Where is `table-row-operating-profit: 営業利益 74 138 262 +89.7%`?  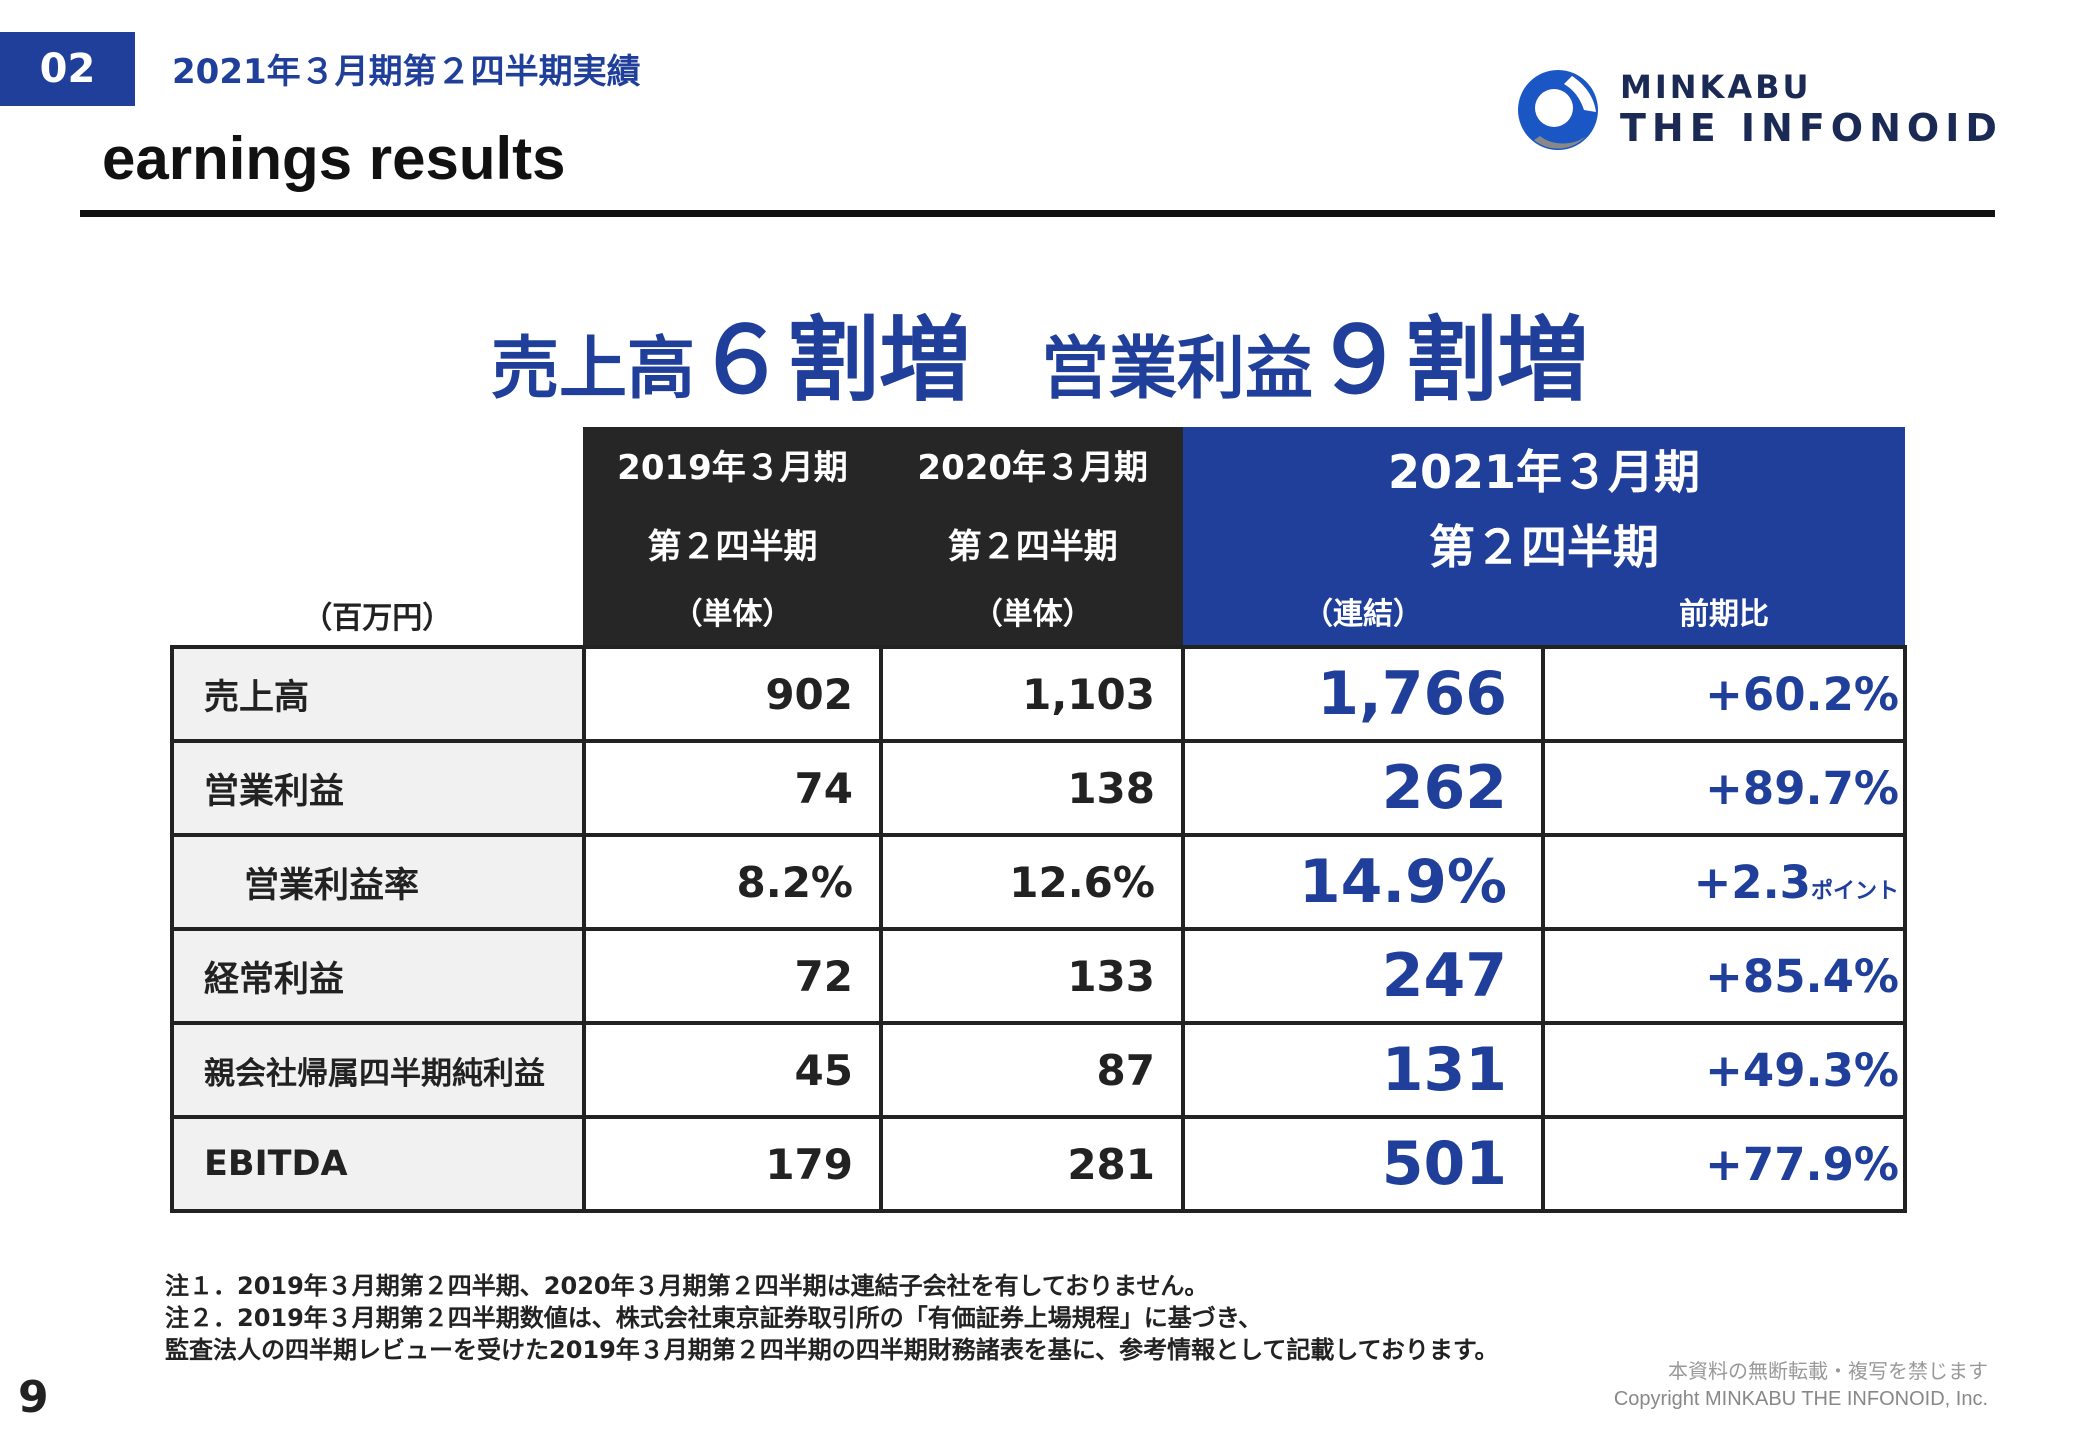
table-row-operating-profit: 営業利益 74 138 262 +89.7% is located at coordinates (1038, 788).